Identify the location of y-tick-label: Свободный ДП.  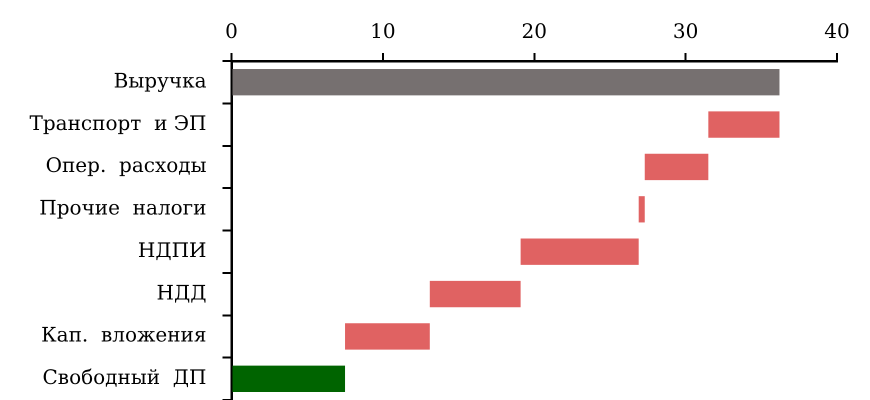
(124, 377).